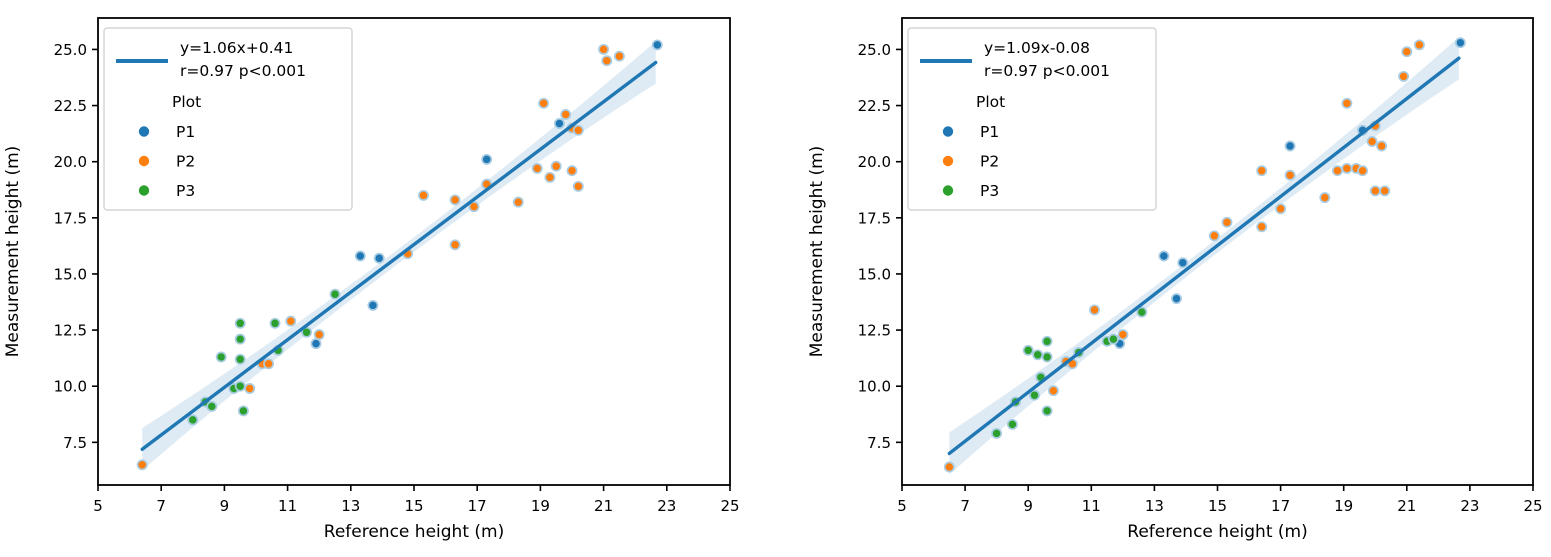 This screenshot has width=1551, height=557. I want to click on legend: y=1.09x-0.08 r=0.97 p<0.001 Plot P1 P2 P3, so click(1032, 119).